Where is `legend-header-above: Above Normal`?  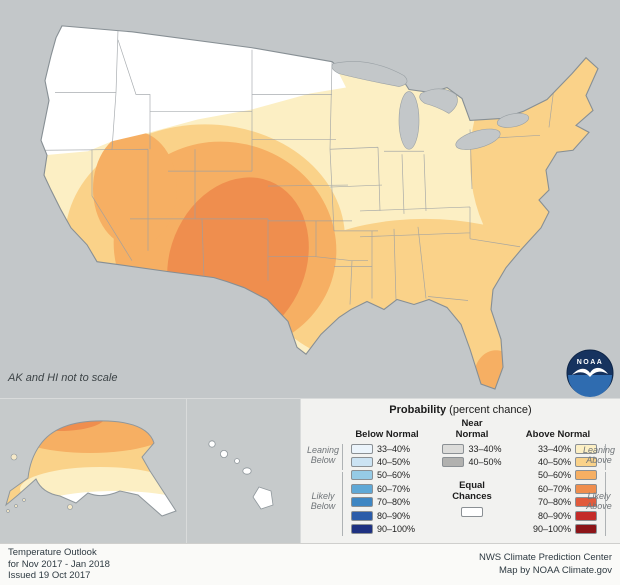 legend-header-above: Above Normal is located at coordinates (558, 434).